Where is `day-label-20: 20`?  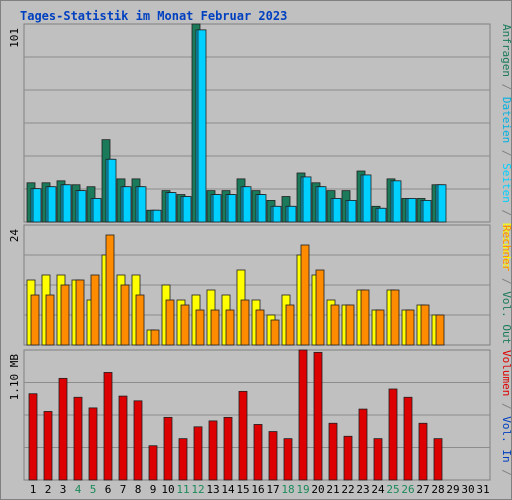 day-label-20: 20 is located at coordinates (317, 489).